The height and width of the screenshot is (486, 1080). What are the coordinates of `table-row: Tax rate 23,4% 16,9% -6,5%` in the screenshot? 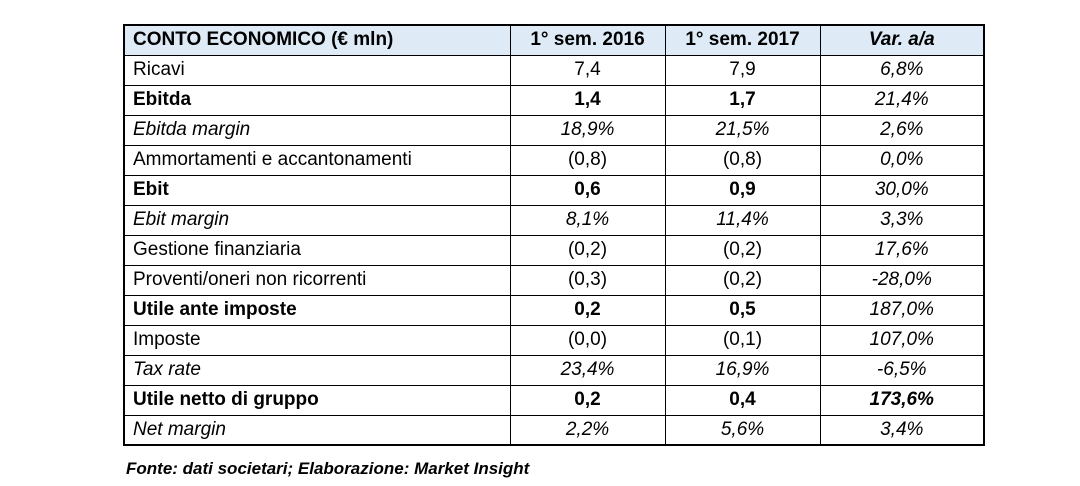 It's located at (554, 370).